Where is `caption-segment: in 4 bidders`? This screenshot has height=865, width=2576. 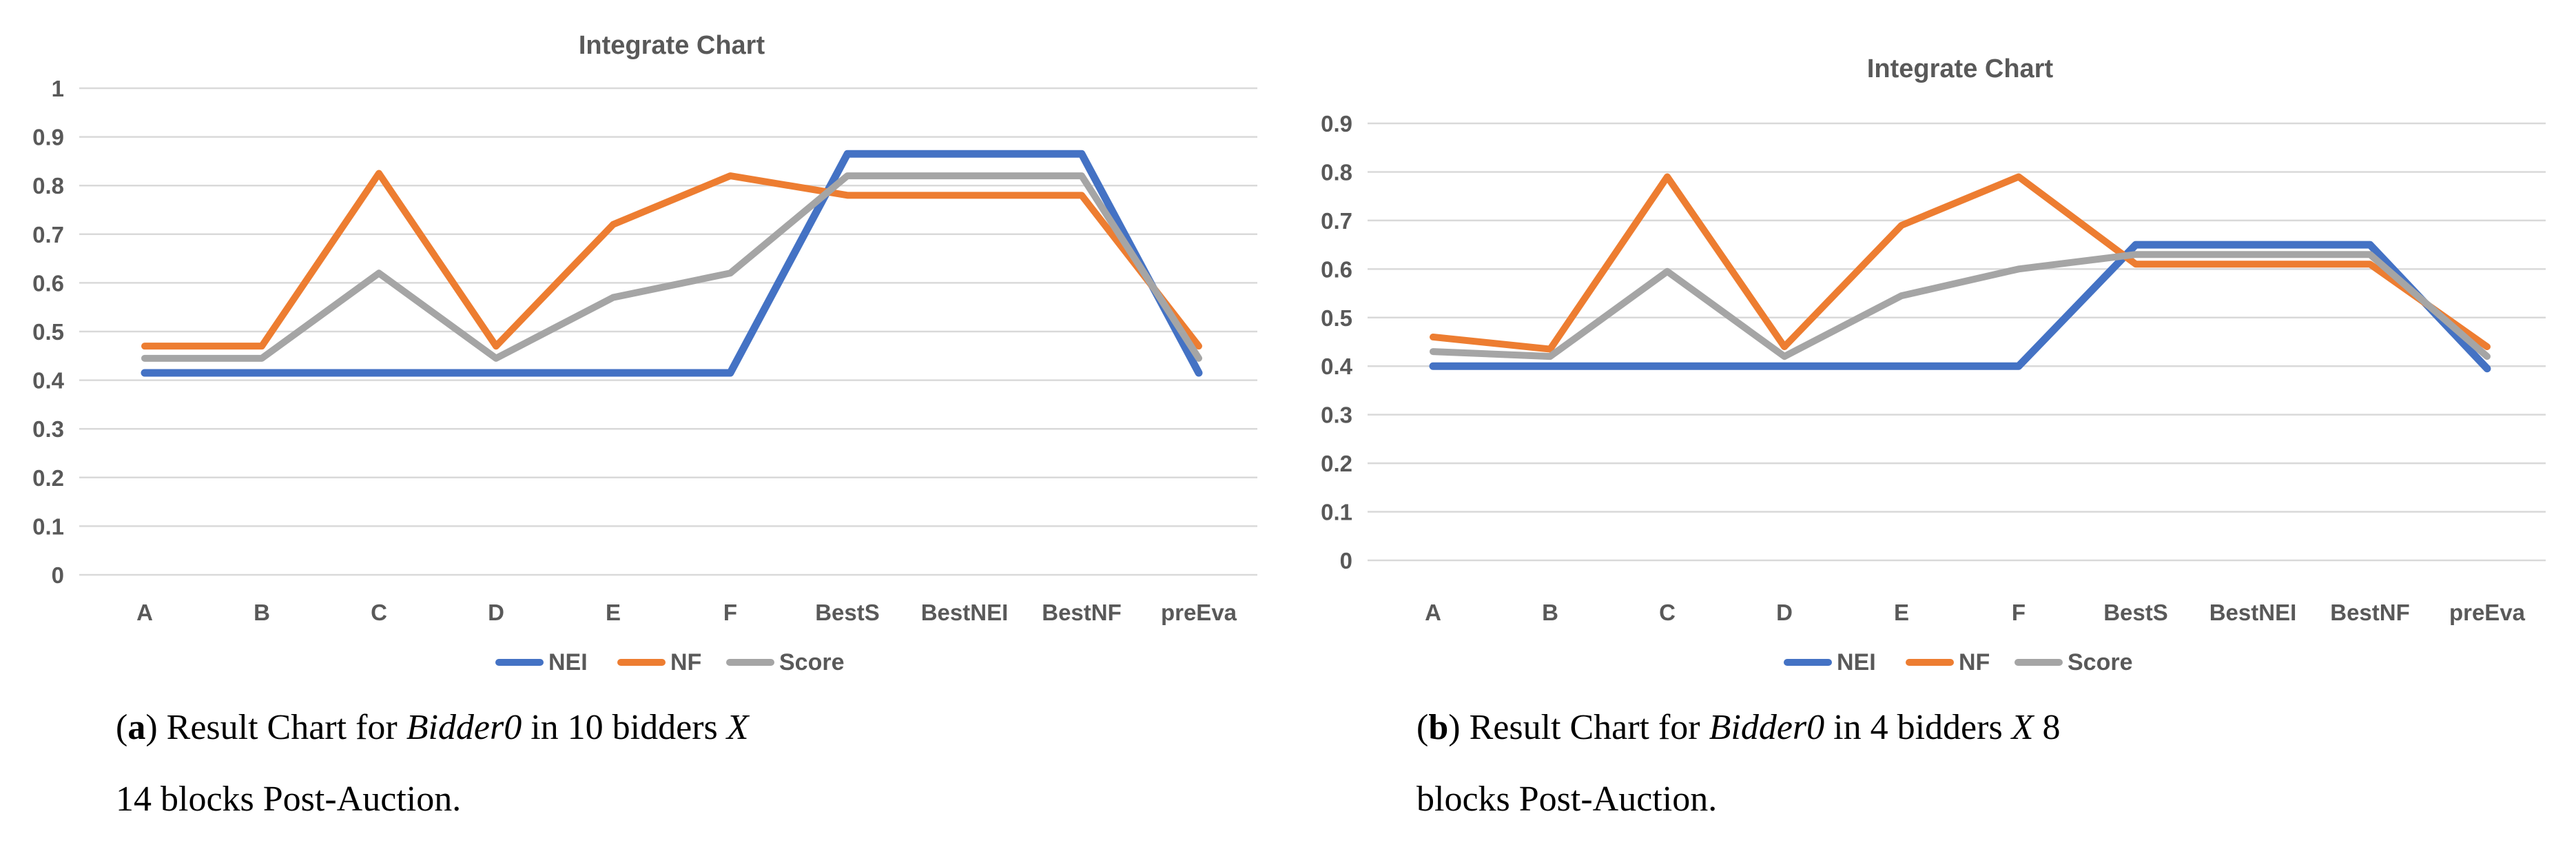
caption-segment: in 4 bidders is located at coordinates (1918, 728).